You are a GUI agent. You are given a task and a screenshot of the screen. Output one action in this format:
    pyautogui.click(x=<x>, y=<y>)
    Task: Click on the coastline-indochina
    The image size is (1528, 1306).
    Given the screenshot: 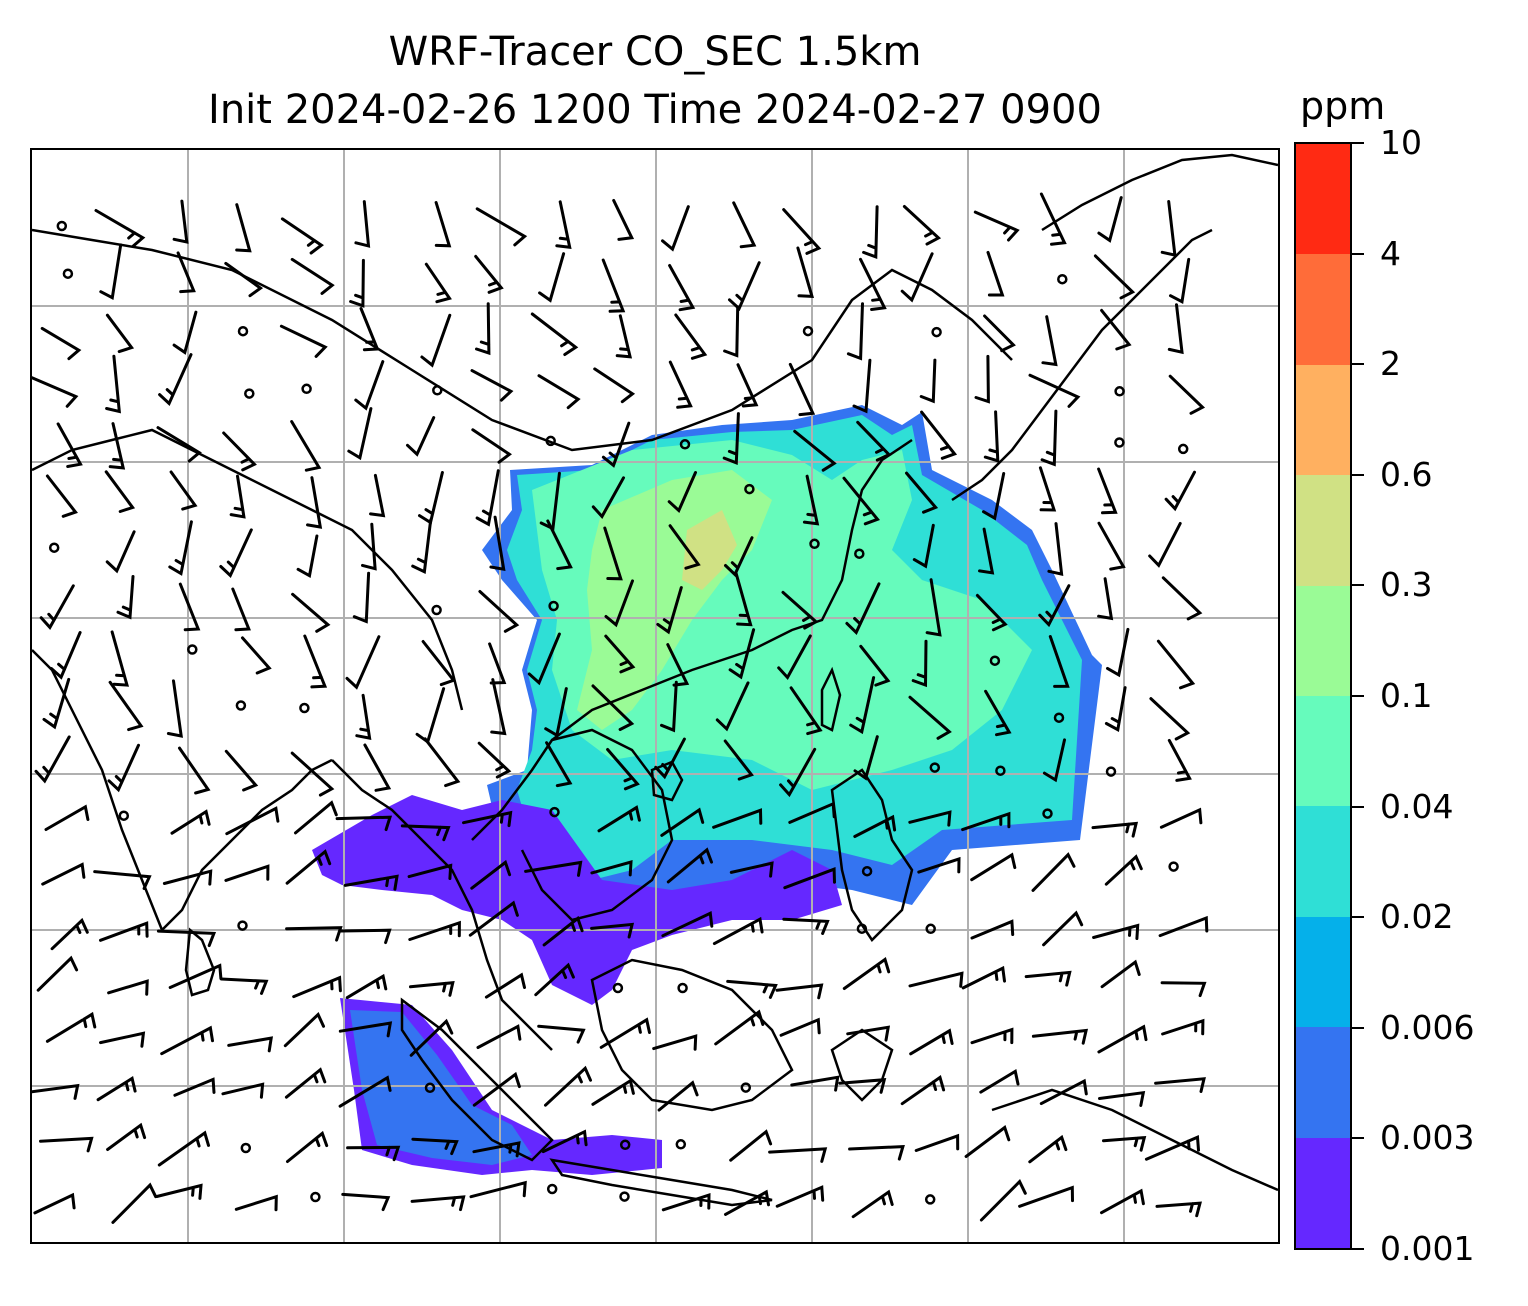 What is the action you would take?
    pyautogui.click(x=572, y=825)
    